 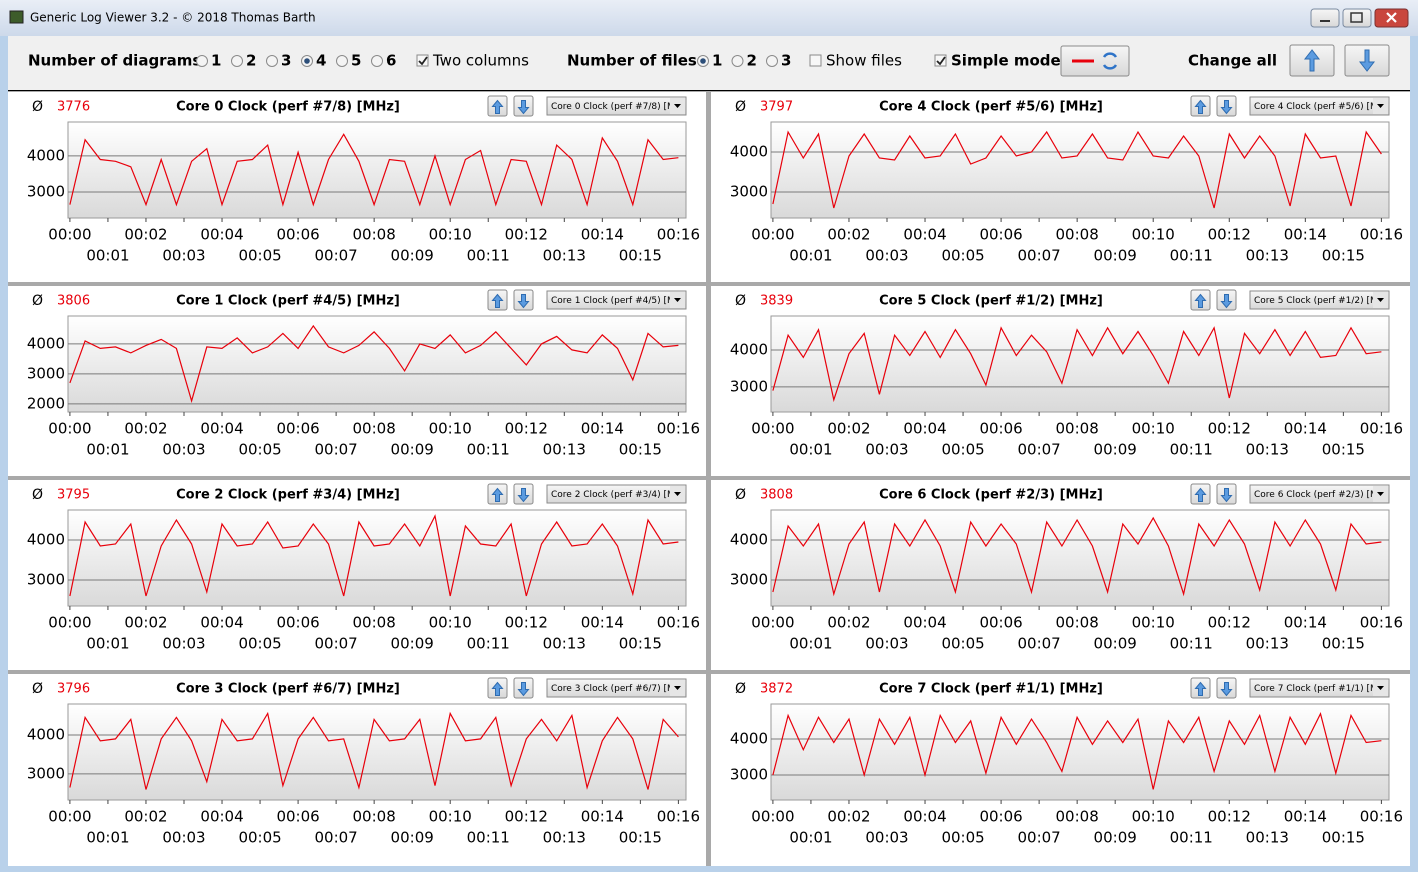 I want to click on maximize-button, so click(x=1357, y=18).